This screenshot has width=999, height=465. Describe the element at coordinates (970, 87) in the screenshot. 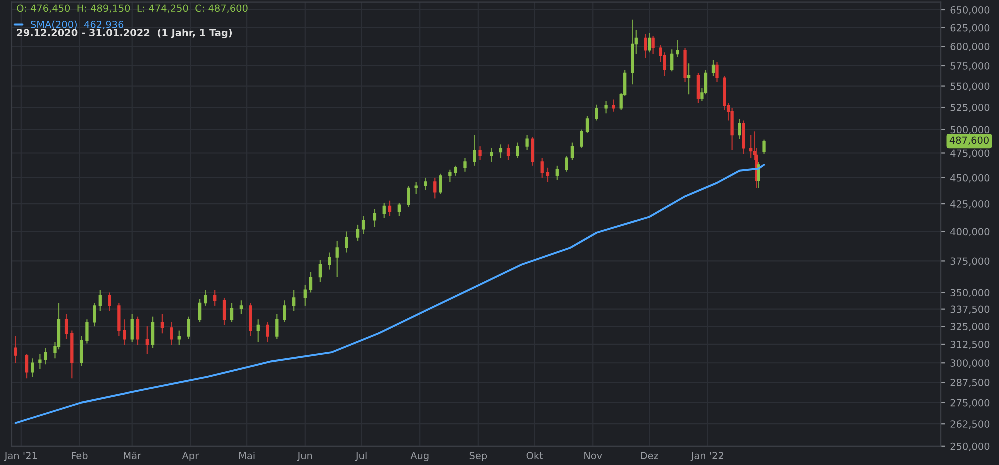

I see `y-tick-label: 550,000` at that location.